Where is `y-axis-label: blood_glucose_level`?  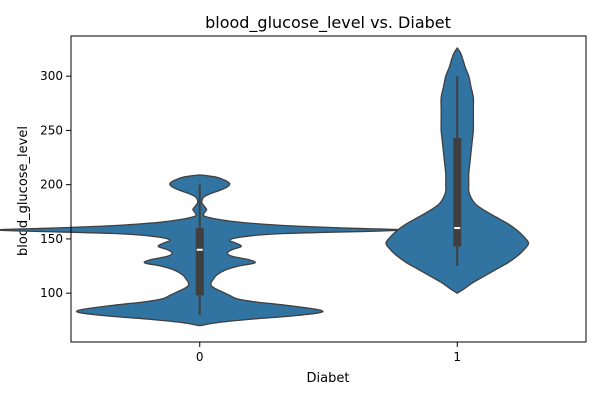
y-axis-label: blood_glucose_level is located at coordinates (23, 191).